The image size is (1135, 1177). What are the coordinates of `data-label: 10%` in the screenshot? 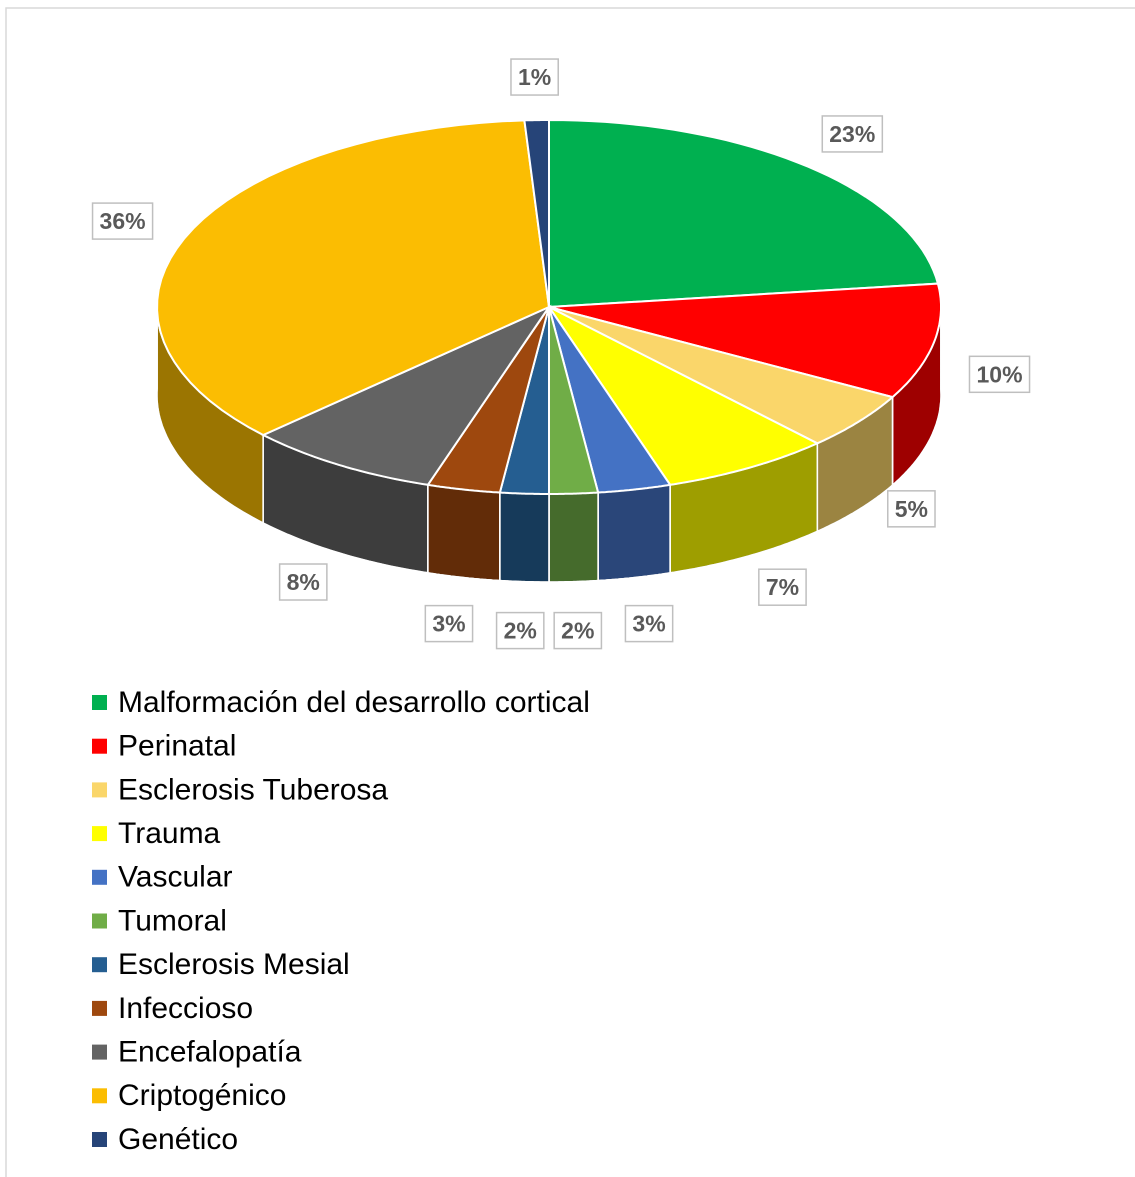 It's located at (999, 374).